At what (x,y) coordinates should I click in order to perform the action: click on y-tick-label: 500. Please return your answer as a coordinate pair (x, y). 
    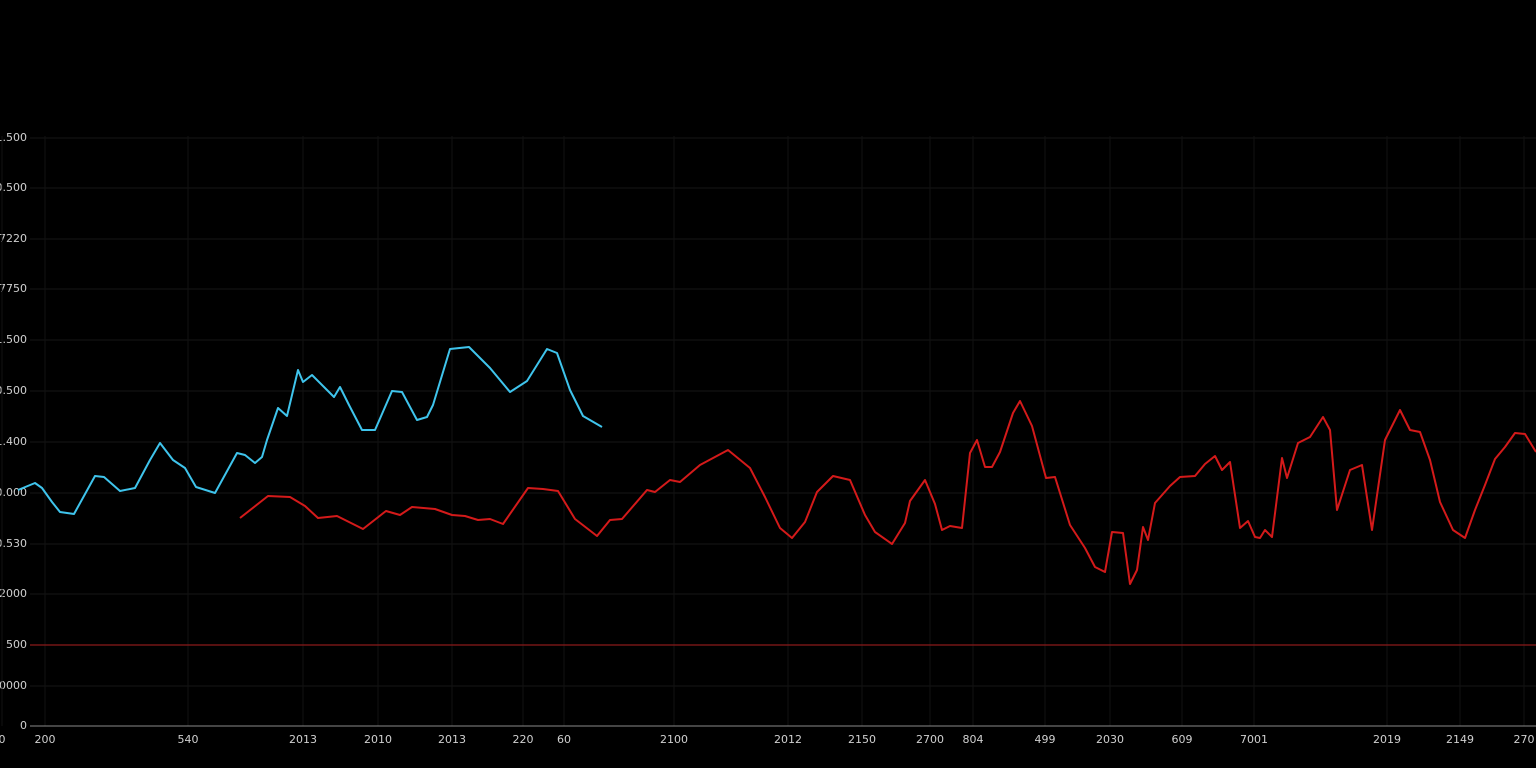
    Looking at the image, I should click on (16, 644).